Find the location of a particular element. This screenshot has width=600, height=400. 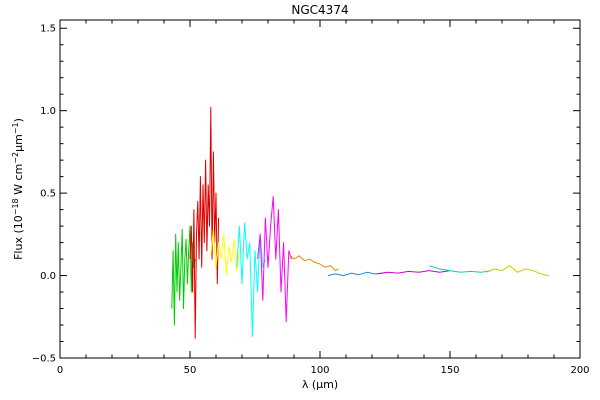

y-label-exp2: −2 is located at coordinates (15, 158).